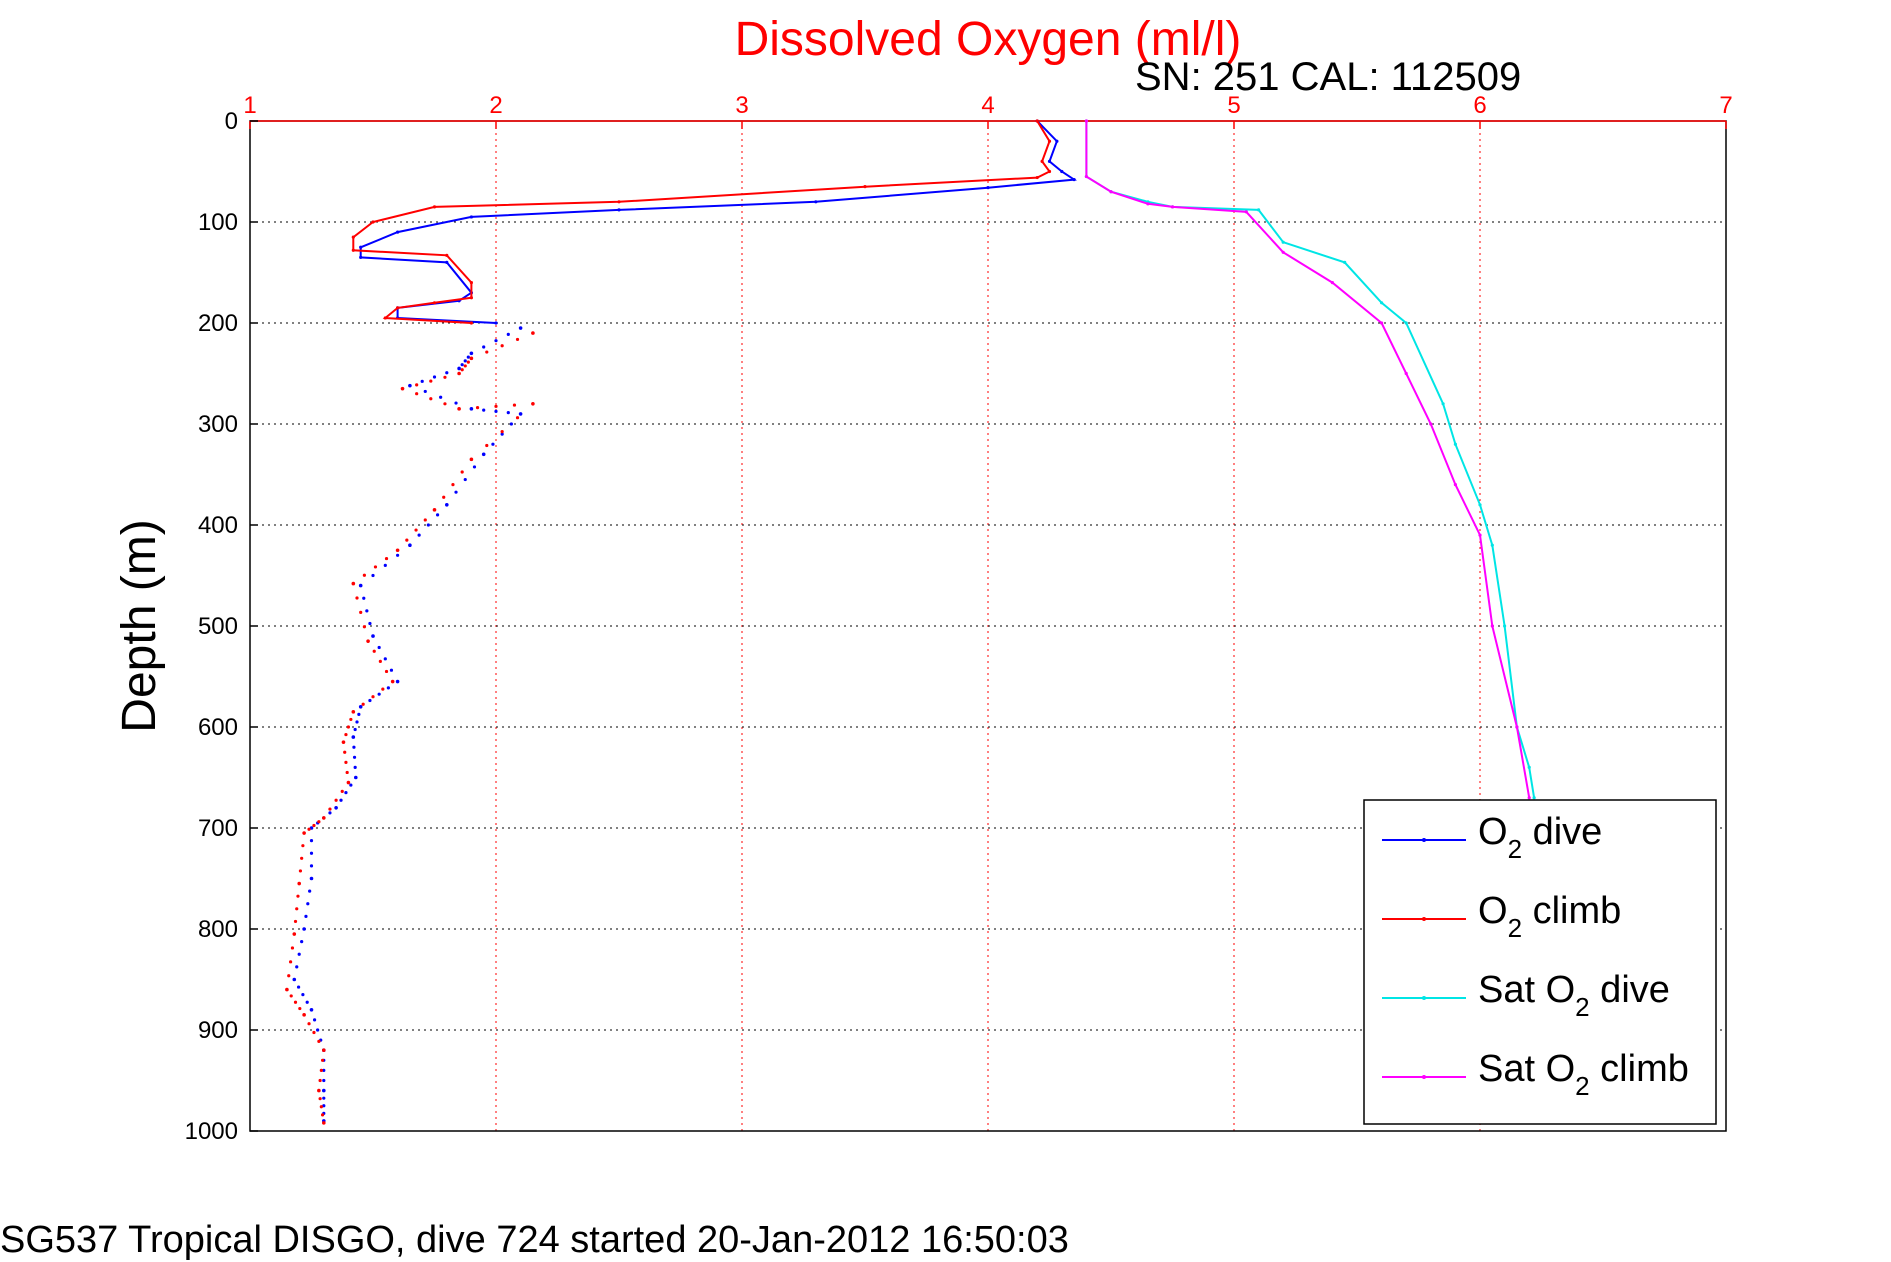 This screenshot has width=1891, height=1262. I want to click on y-tick-label: 600, so click(218, 727).